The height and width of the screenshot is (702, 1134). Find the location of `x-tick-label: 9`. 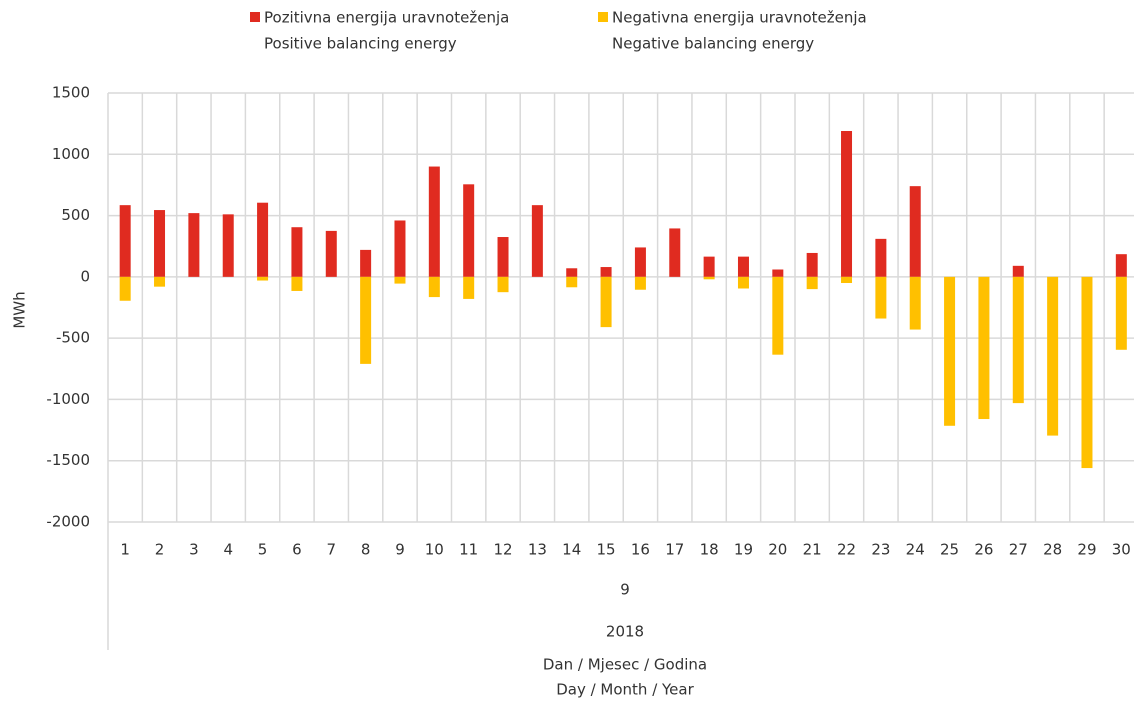

x-tick-label: 9 is located at coordinates (400, 550).